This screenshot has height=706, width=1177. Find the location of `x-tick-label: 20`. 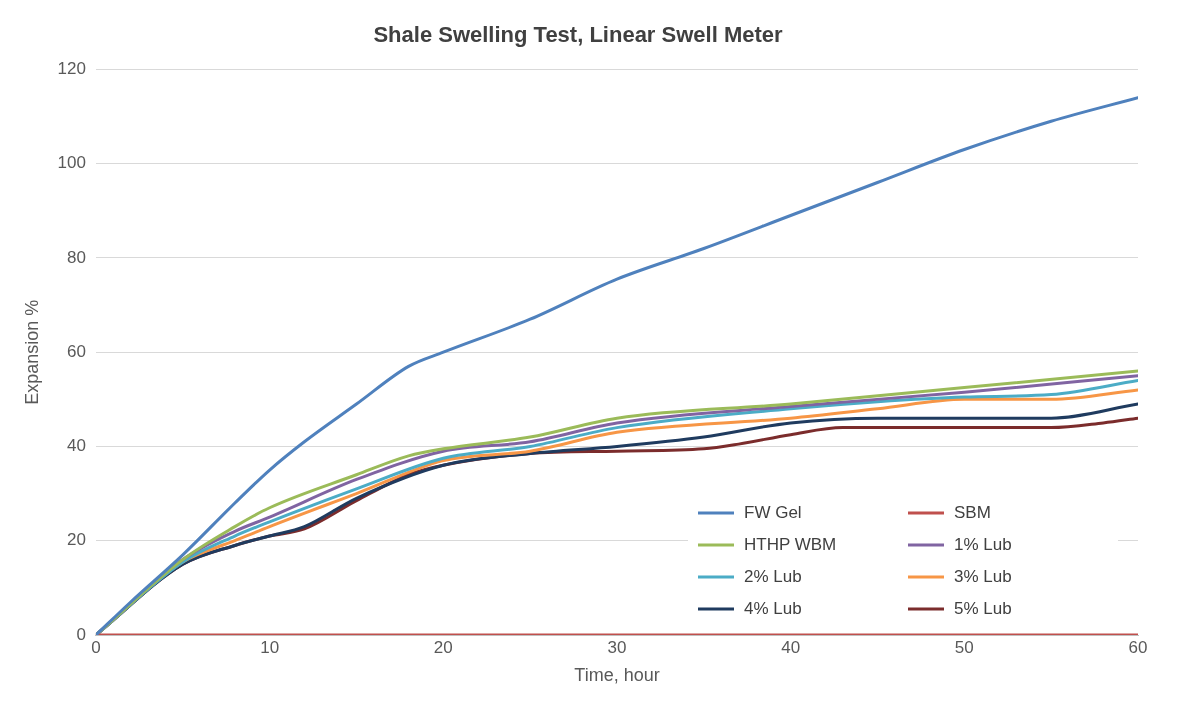

x-tick-label: 20 is located at coordinates (443, 647).